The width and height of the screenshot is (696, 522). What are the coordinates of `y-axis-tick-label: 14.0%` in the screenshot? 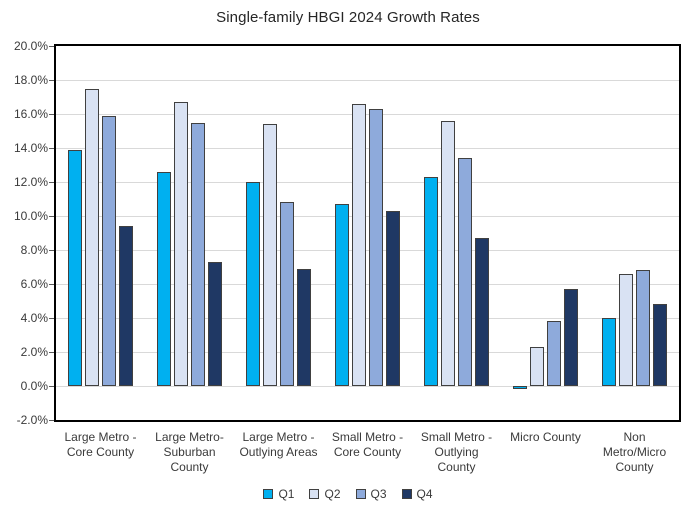 It's located at (30, 148).